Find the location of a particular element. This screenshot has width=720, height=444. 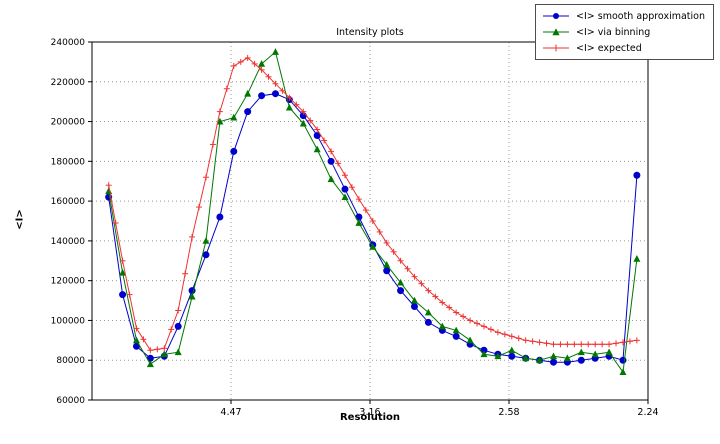

y-tick-label: 200000 is located at coordinates (68, 123).